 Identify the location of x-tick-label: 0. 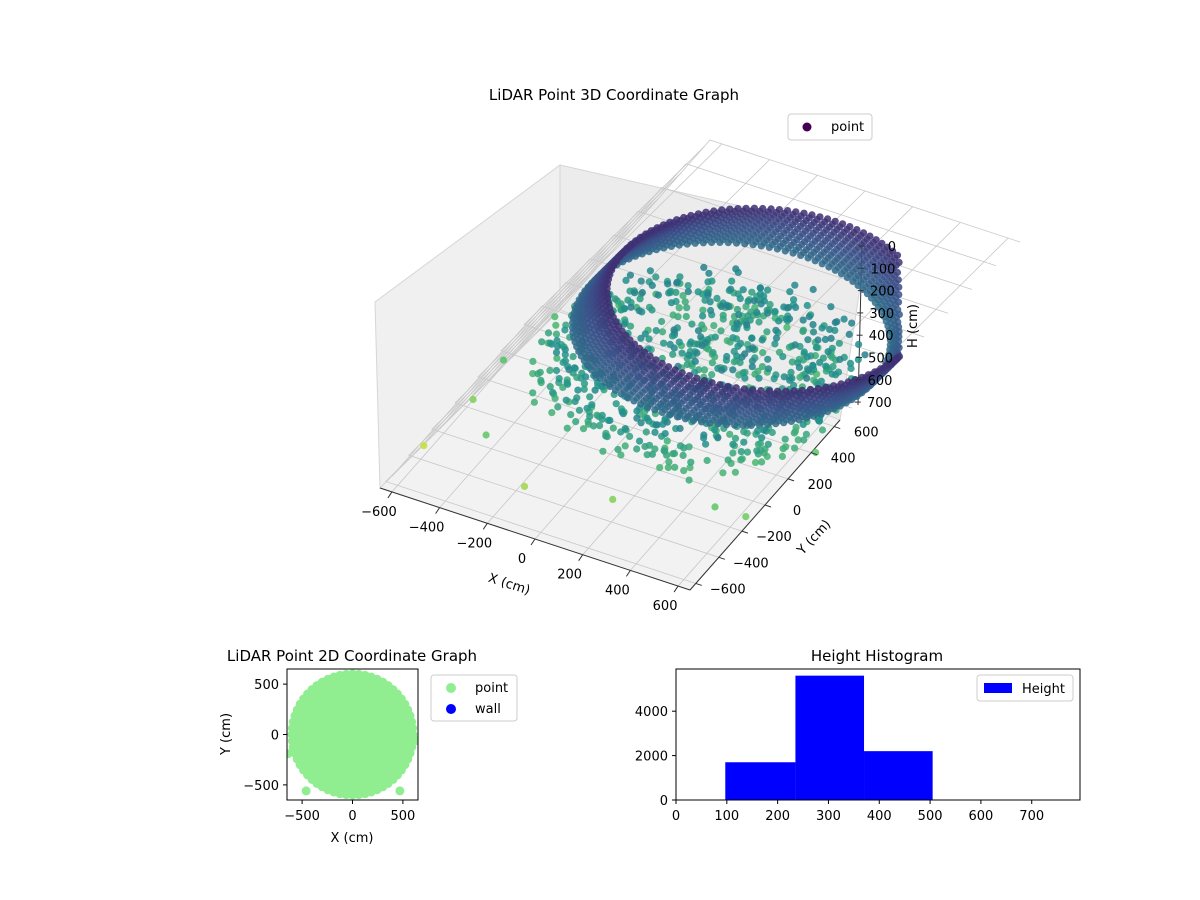
(522, 559).